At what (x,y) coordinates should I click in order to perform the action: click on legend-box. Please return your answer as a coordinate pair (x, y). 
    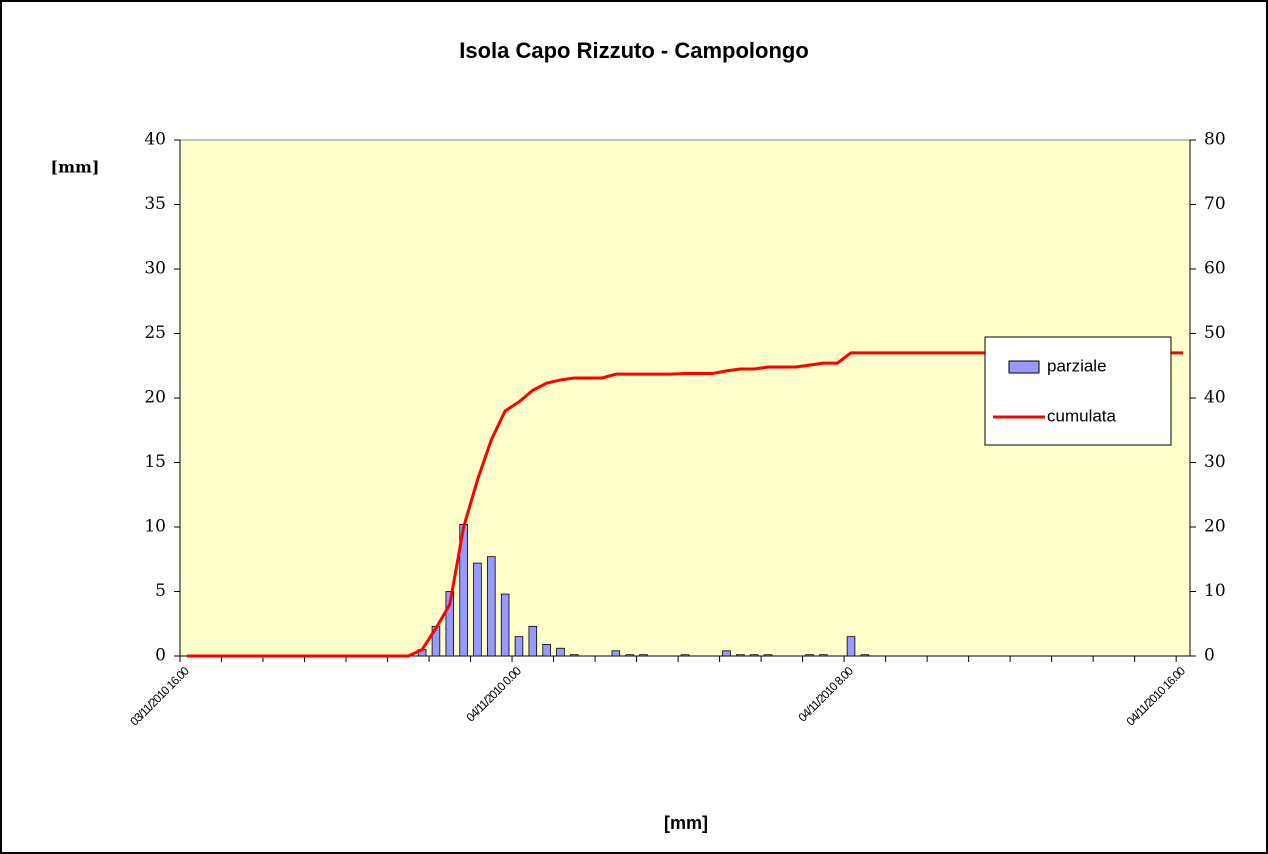
    Looking at the image, I should click on (1078, 391).